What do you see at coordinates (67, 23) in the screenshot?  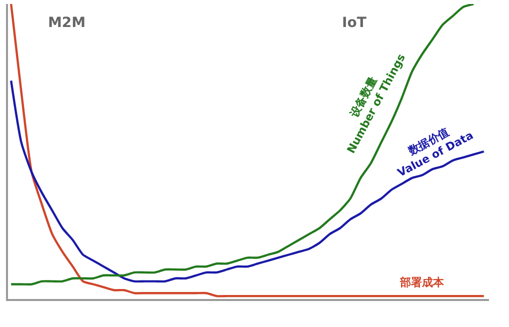 I see `annotation: M2M` at bounding box center [67, 23].